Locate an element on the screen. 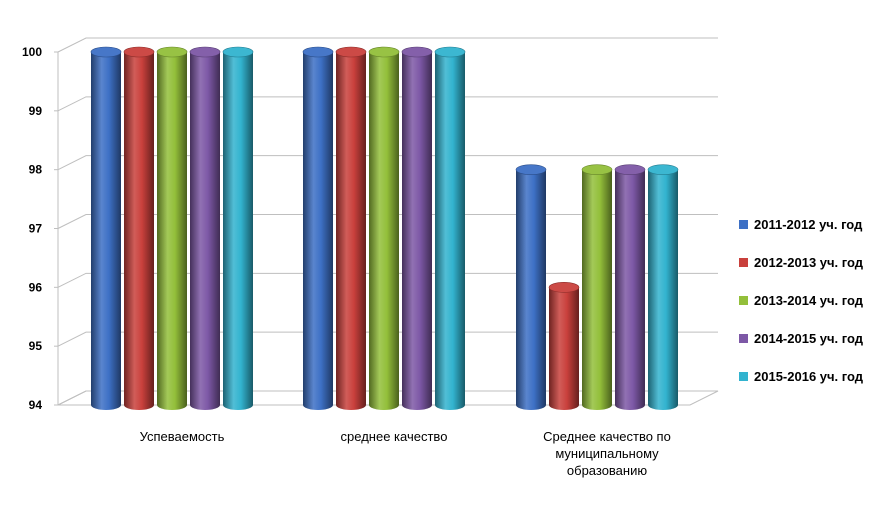 Image resolution: width=890 pixels, height=505 pixels. legend-item: 2013-2014 уч. год is located at coordinates (801, 300).